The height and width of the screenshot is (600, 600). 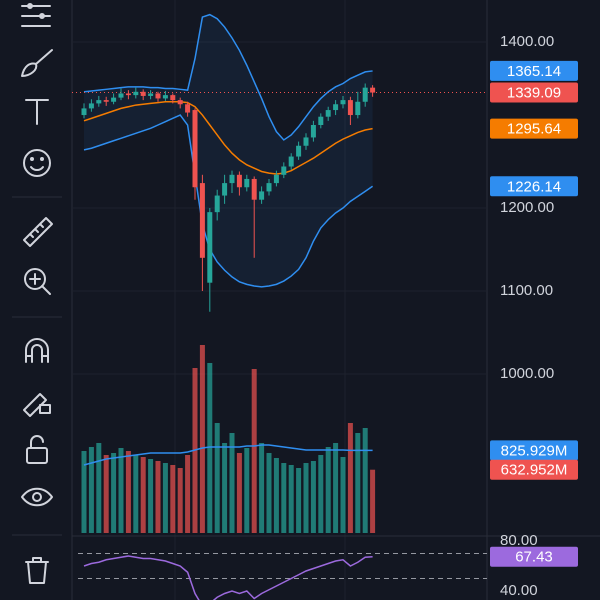 What do you see at coordinates (527, 41) in the screenshot?
I see `price-tick-label: 1400.00` at bounding box center [527, 41].